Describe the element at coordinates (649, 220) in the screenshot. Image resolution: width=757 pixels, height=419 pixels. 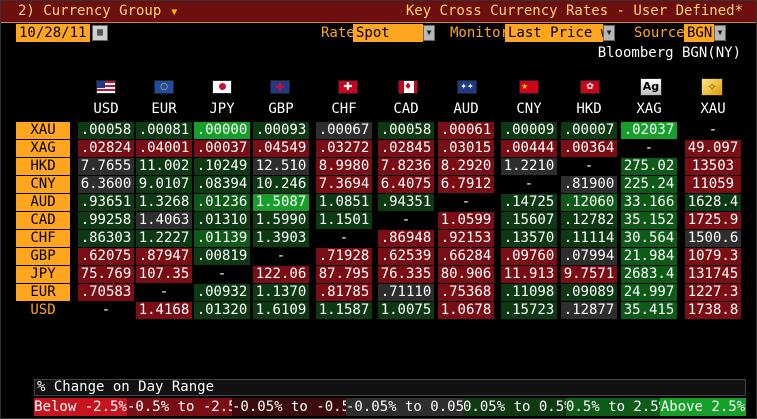
I see `rate-cell: 35.152` at that location.